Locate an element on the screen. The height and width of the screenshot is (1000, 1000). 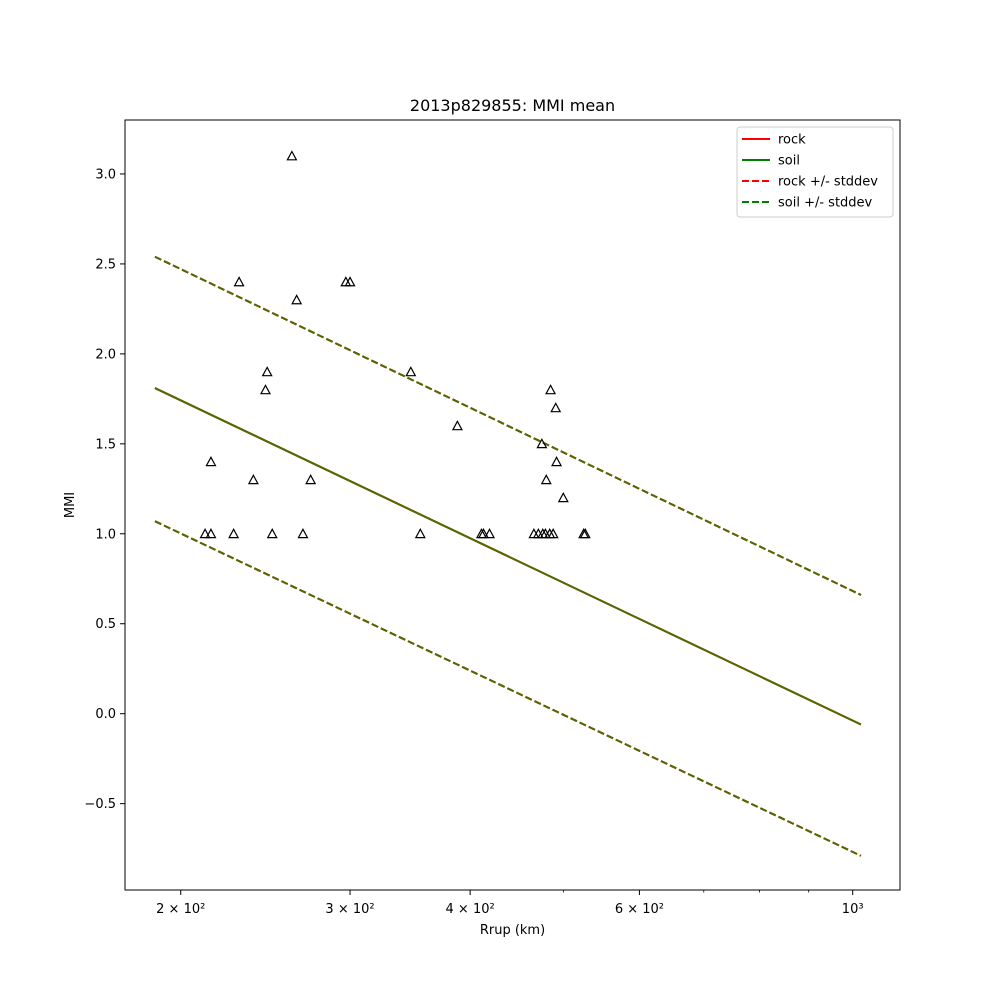
x-tick-label: 2 × 10² is located at coordinates (180, 909).